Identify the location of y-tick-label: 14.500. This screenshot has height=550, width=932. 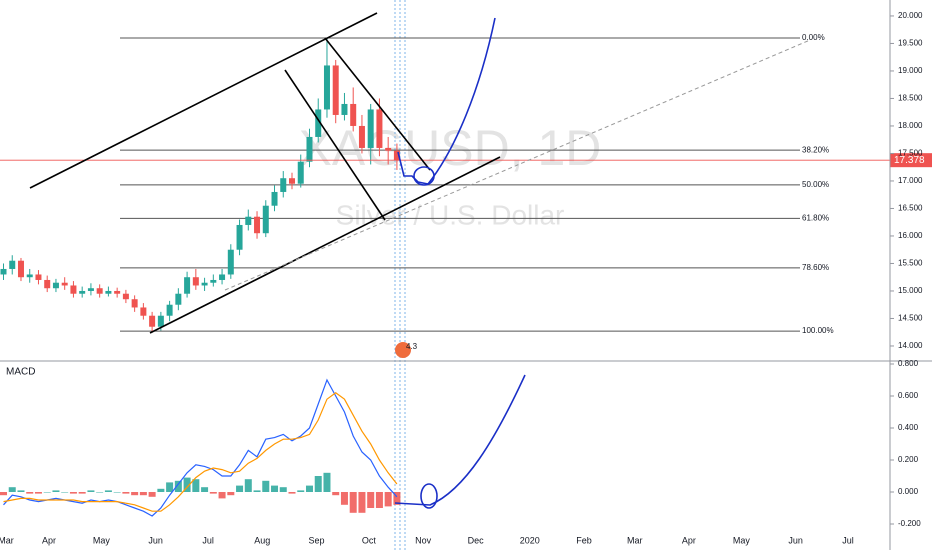
(910, 318).